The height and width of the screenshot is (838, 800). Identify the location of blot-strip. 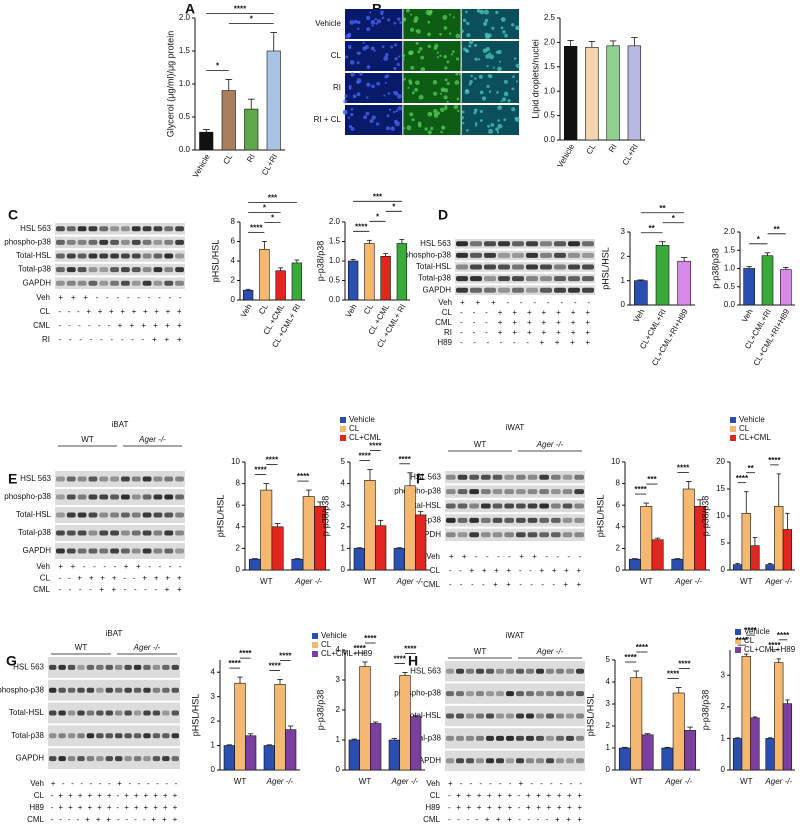
(515, 534).